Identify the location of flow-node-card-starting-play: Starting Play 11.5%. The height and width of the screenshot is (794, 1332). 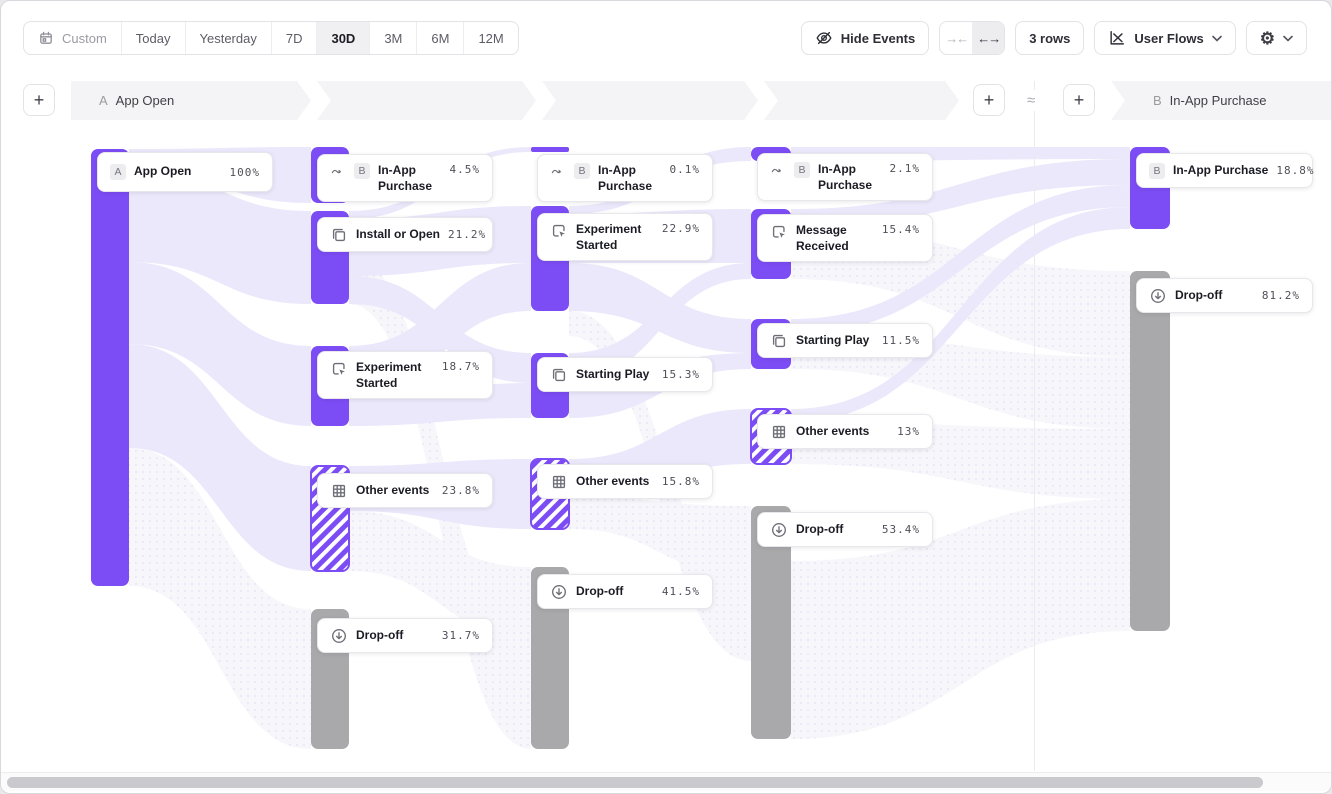
(845, 340).